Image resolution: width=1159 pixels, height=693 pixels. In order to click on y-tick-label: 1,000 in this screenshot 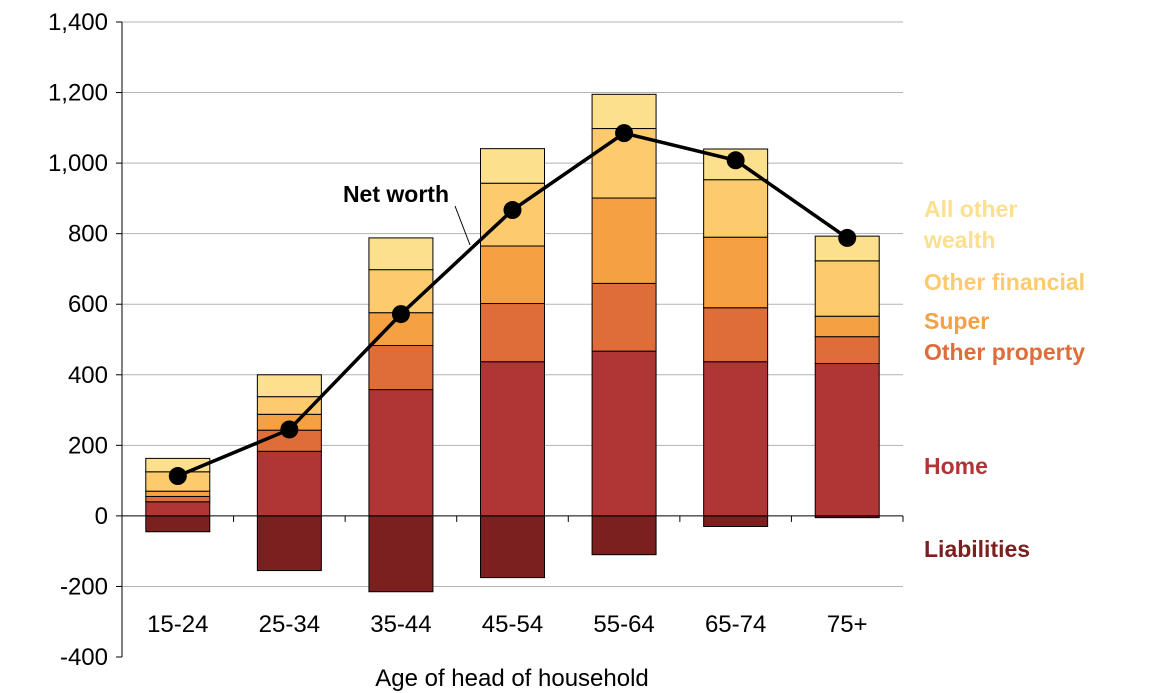, I will do `click(78, 163)`.